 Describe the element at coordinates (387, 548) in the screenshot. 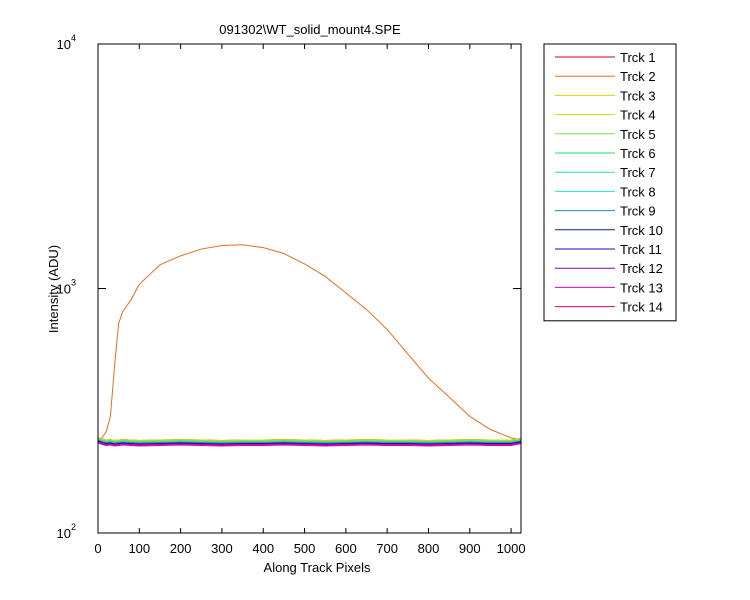

I see `x-tick-label: 700` at that location.